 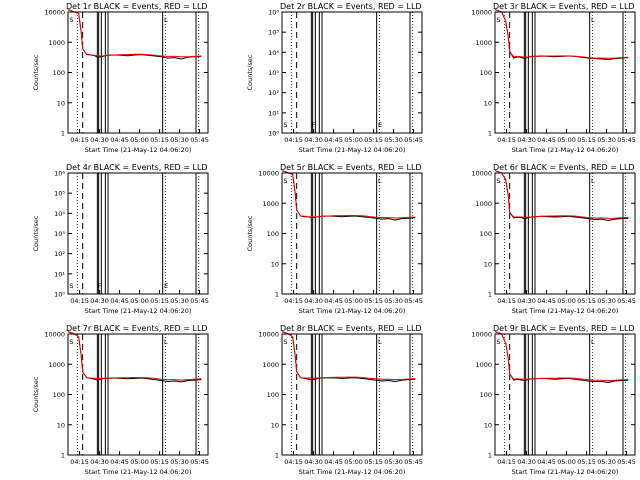 What do you see at coordinates (273, 13) in the screenshot?
I see `y-tick-label: 10⁶` at bounding box center [273, 13].